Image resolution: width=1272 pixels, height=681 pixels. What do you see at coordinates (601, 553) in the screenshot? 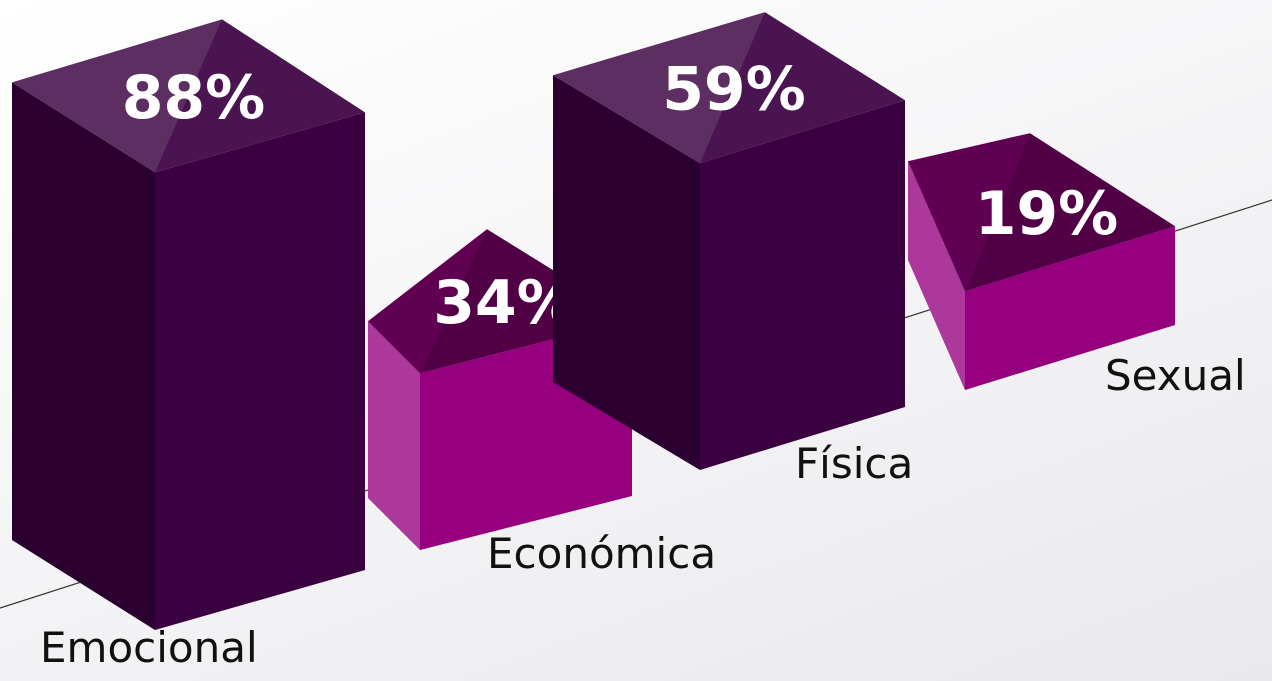
I see `category-label: Económica` at bounding box center [601, 553].